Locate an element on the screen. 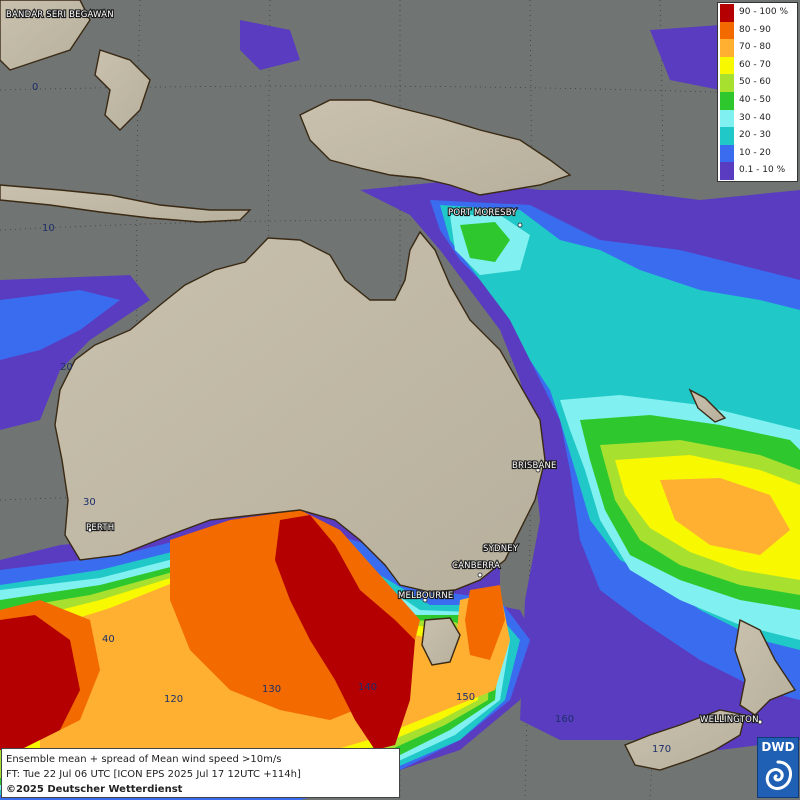 This screenshot has width=800, height=800. legend-label: 40 - 50 is located at coordinates (755, 100).